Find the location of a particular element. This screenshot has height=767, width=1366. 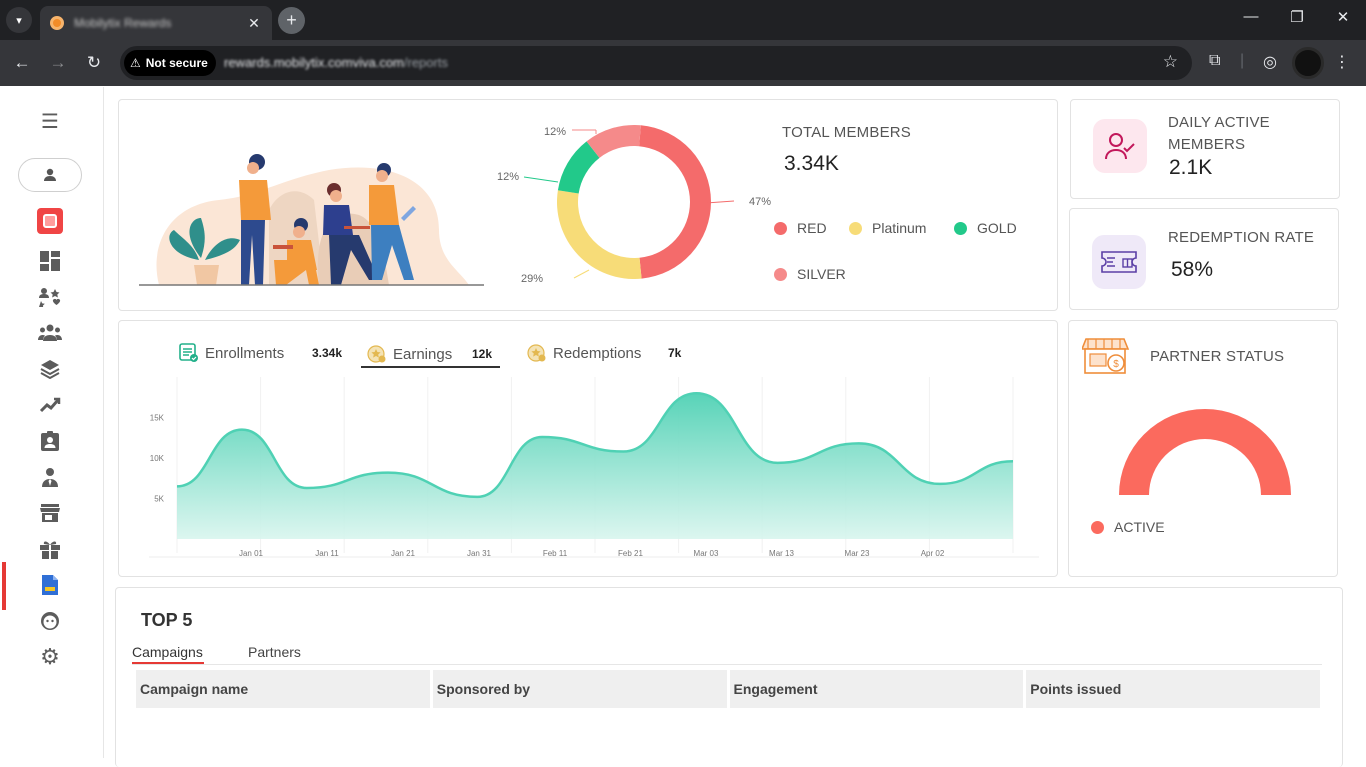

tab-enrollments: Enrollments is located at coordinates (231, 353).